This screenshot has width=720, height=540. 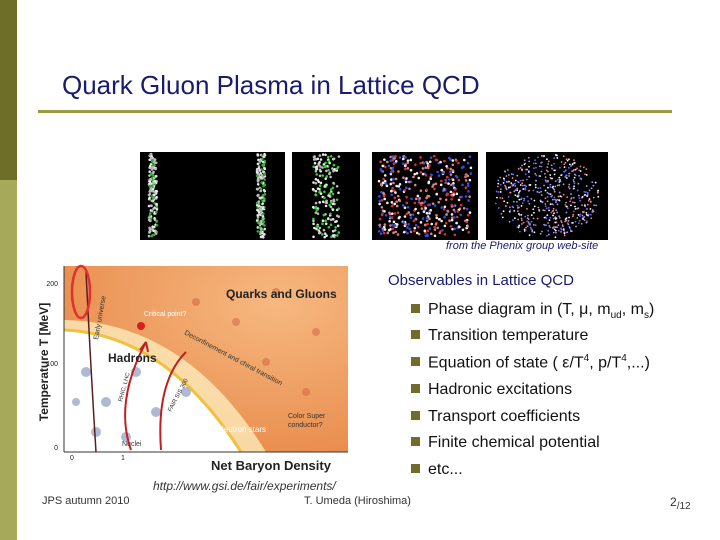 What do you see at coordinates (530, 362) in the screenshot?
I see `observable-item: Equation of state ( ε/T4, p/T4,...)` at bounding box center [530, 362].